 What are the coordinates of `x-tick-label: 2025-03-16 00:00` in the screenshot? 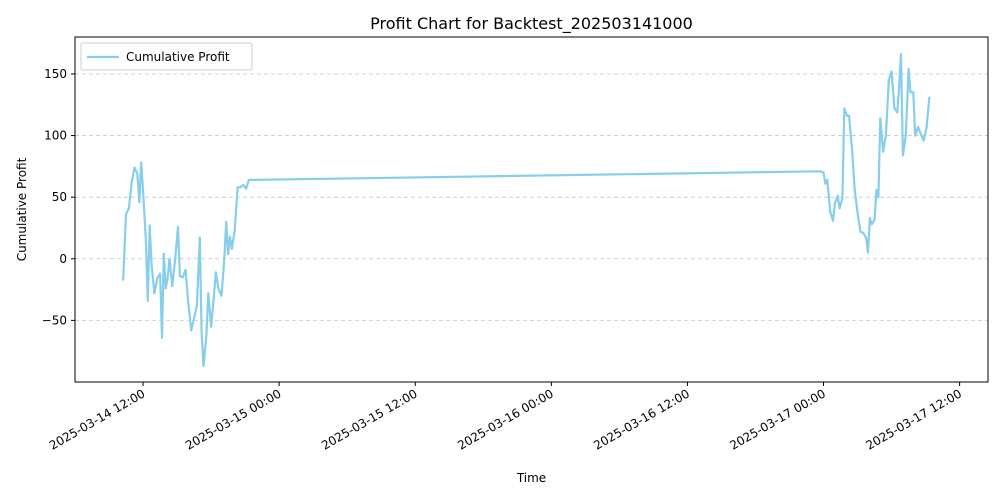 It's located at (505, 419).